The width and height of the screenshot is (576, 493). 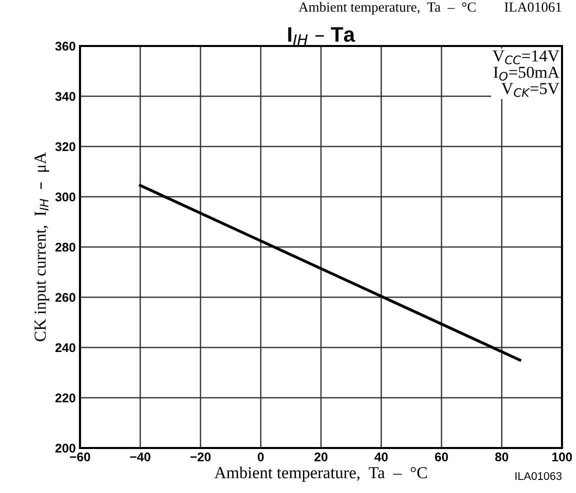 I want to click on y-tick-label: 280, so click(x=65, y=247).